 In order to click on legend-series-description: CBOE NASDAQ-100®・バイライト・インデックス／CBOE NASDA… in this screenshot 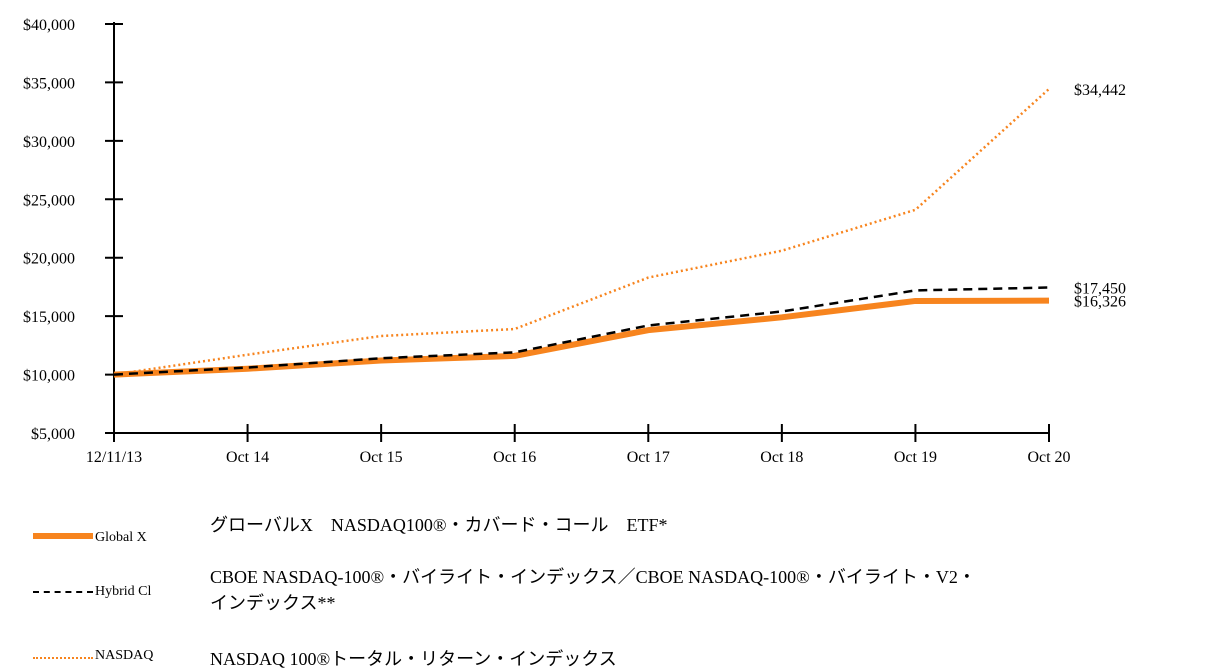, I will do `click(712, 590)`.